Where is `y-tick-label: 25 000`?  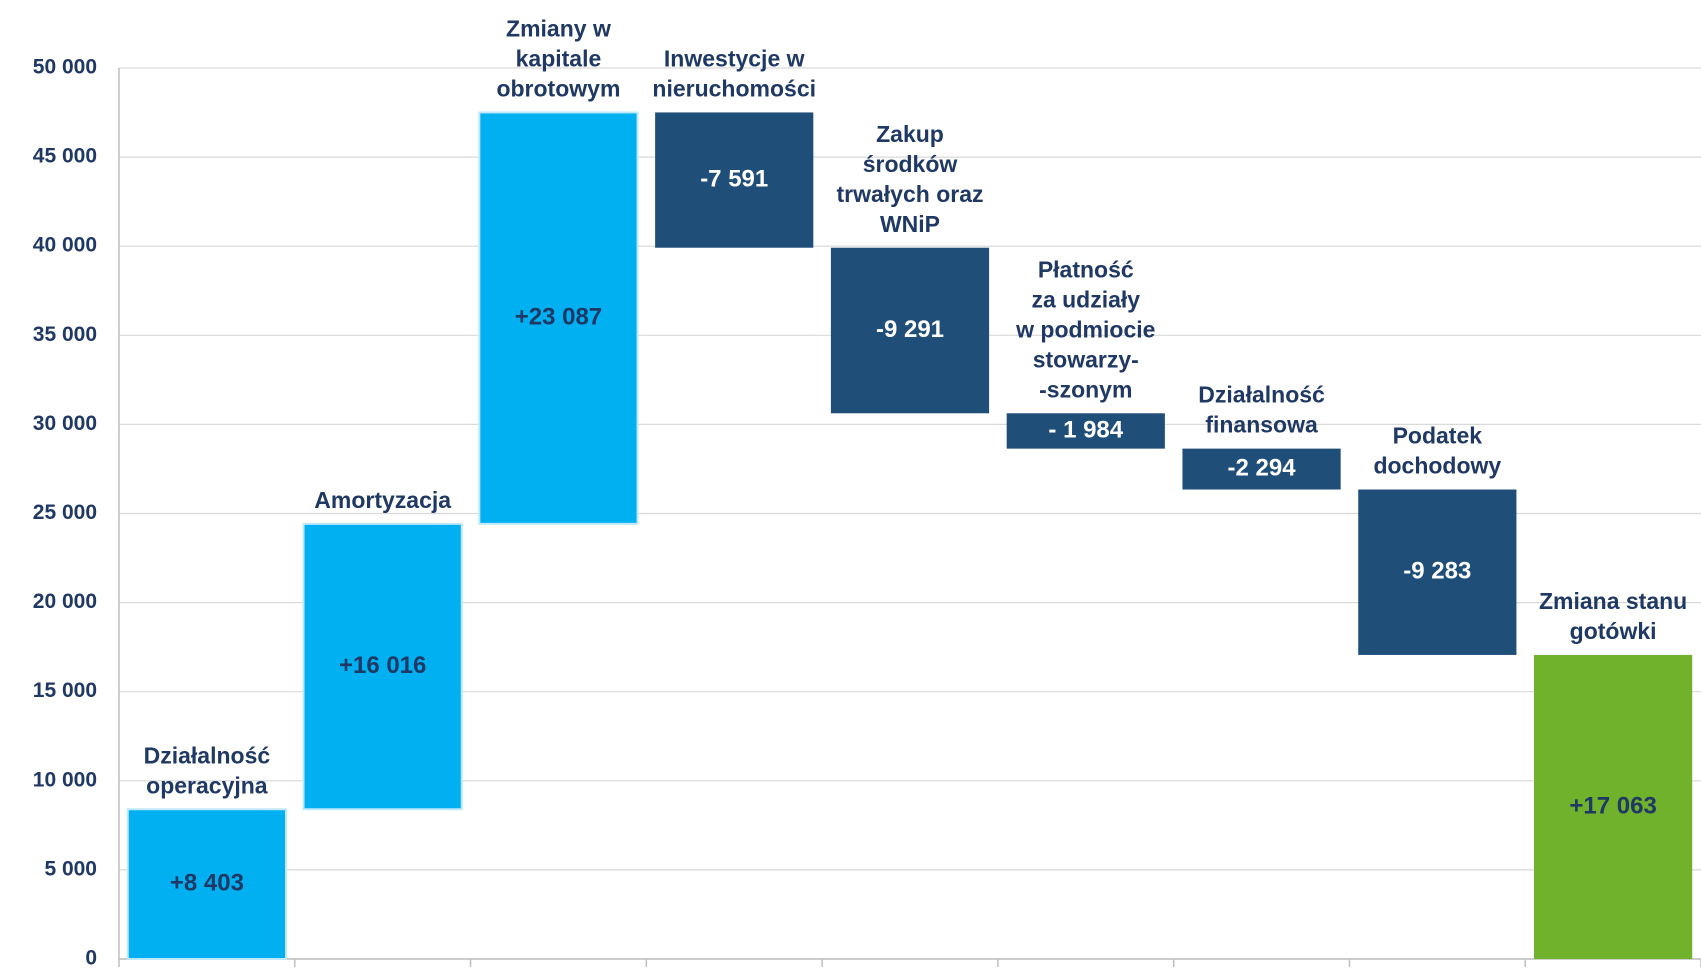 y-tick-label: 25 000 is located at coordinates (65, 512).